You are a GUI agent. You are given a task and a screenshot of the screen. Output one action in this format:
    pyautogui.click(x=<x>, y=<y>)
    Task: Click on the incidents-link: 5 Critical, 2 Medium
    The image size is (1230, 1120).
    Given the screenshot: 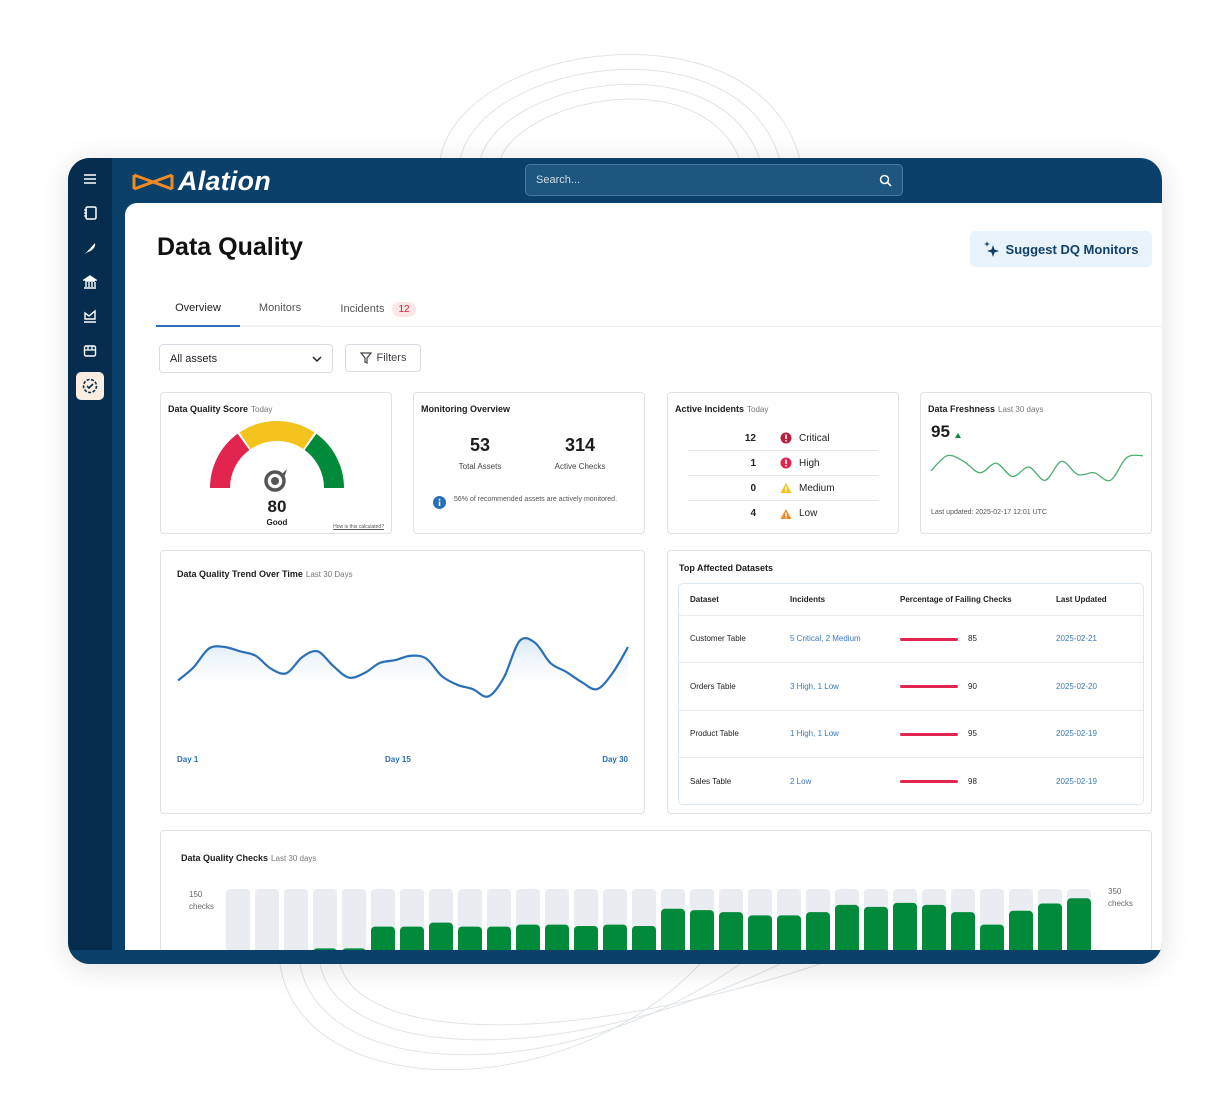 What is the action you would take?
    pyautogui.click(x=825, y=639)
    